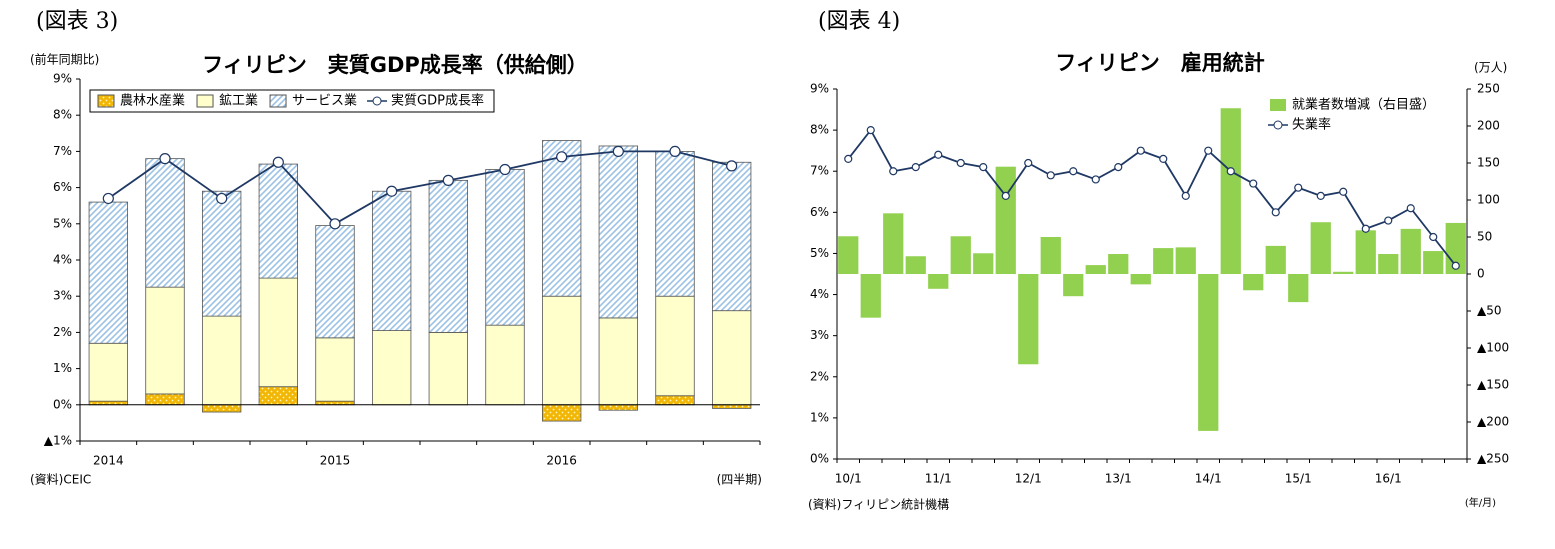  Describe the element at coordinates (1160, 63) in the screenshot. I see `chart-title: フィリピン 雇用統計` at that location.